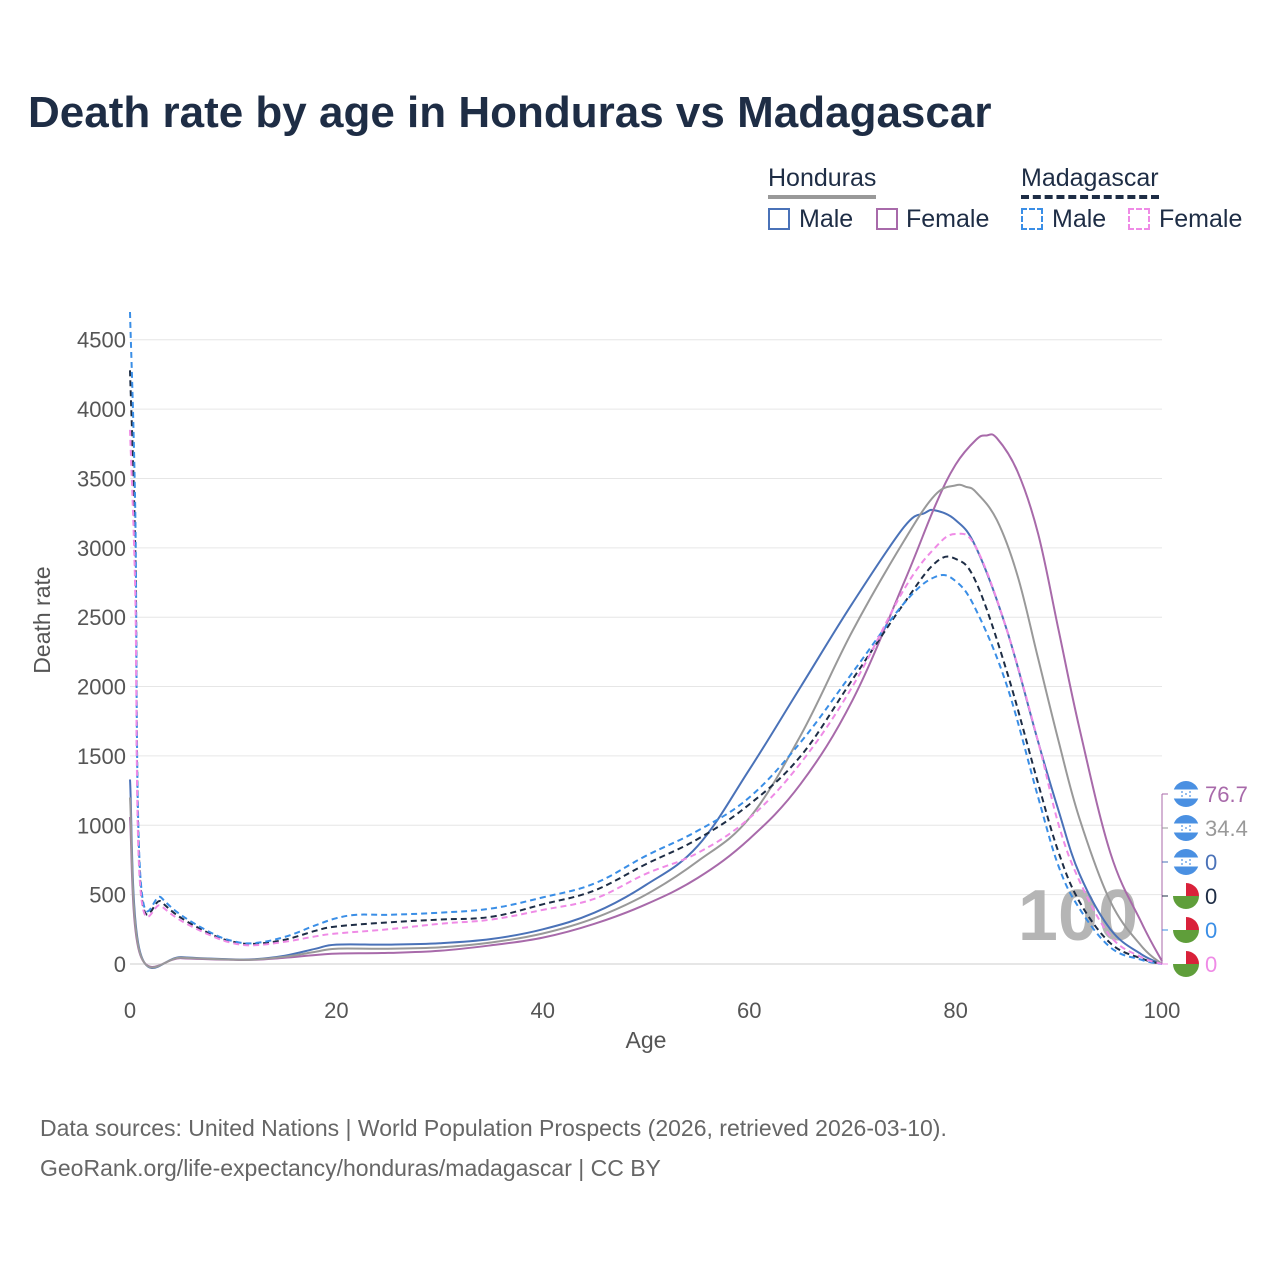  I want to click on legend-swatch-madagascar-male, so click(1032, 219).